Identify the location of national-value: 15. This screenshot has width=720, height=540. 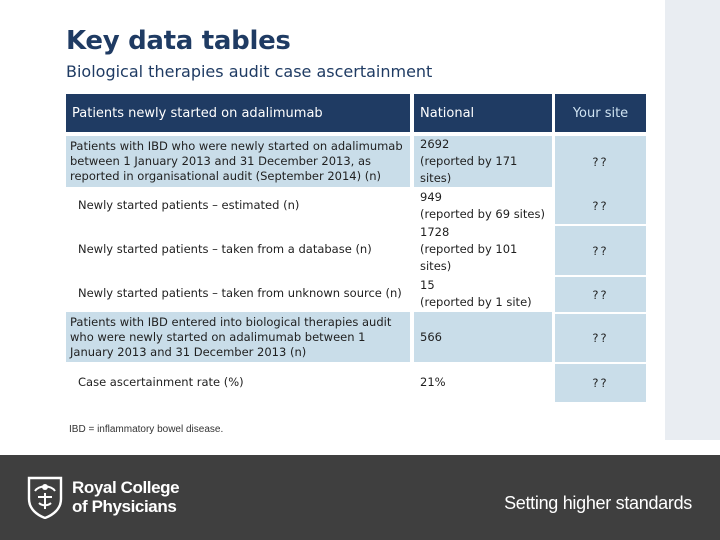
(427, 284).